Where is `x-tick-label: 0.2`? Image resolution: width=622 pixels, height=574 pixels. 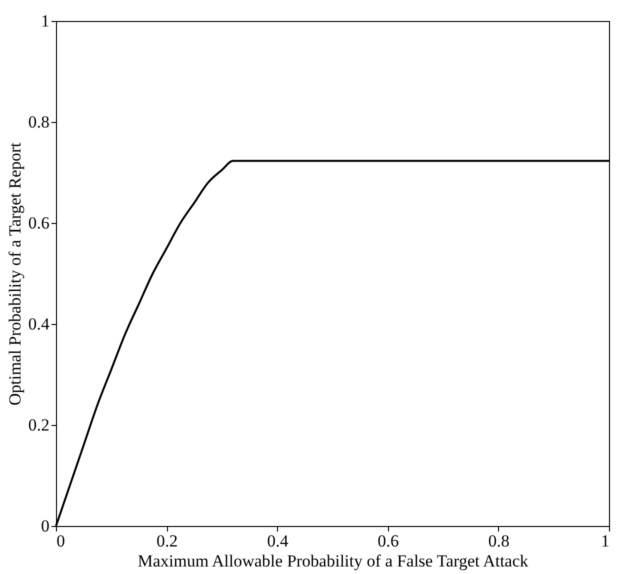
x-tick-label: 0.2 is located at coordinates (167, 541).